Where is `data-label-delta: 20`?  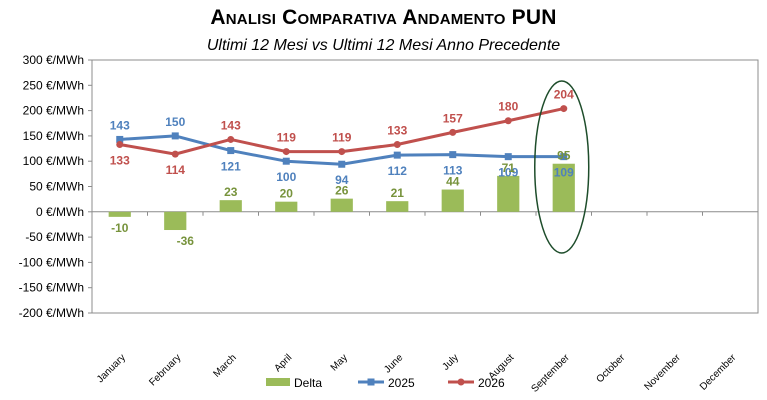
data-label-delta: 20 is located at coordinates (287, 194).